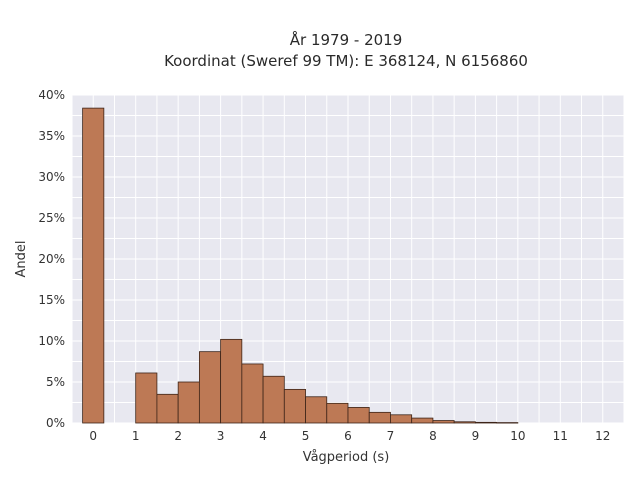  I want to click on y-tick-label: 5%, so click(55, 382).